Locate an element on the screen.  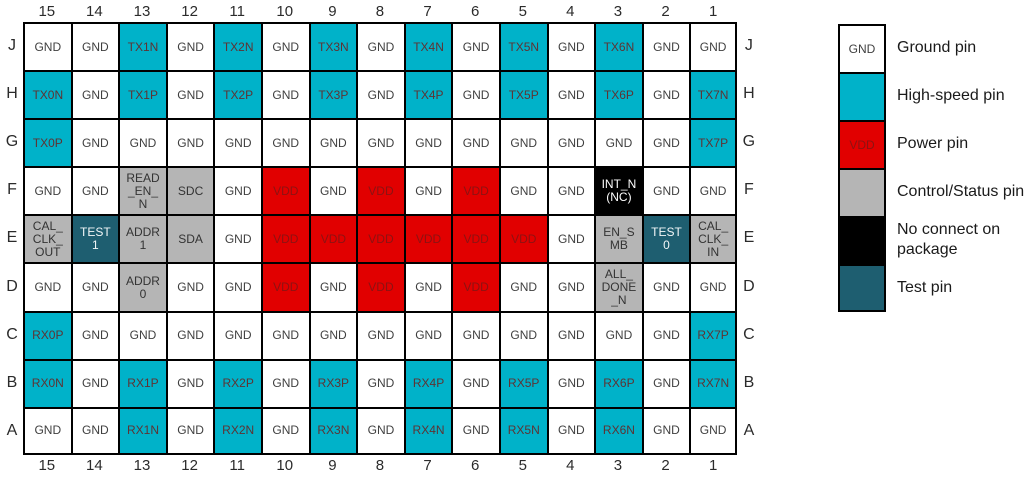
pin-cell-C14: GND is located at coordinates (94, 334).